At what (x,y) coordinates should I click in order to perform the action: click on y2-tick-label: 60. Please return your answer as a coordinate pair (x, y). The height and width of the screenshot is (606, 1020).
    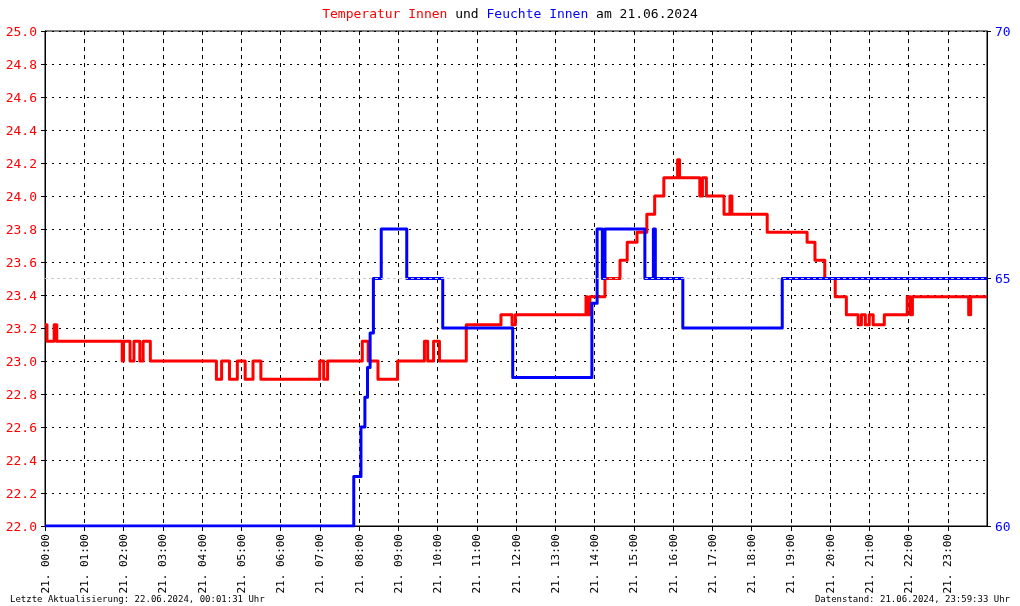
    Looking at the image, I should click on (1003, 526).